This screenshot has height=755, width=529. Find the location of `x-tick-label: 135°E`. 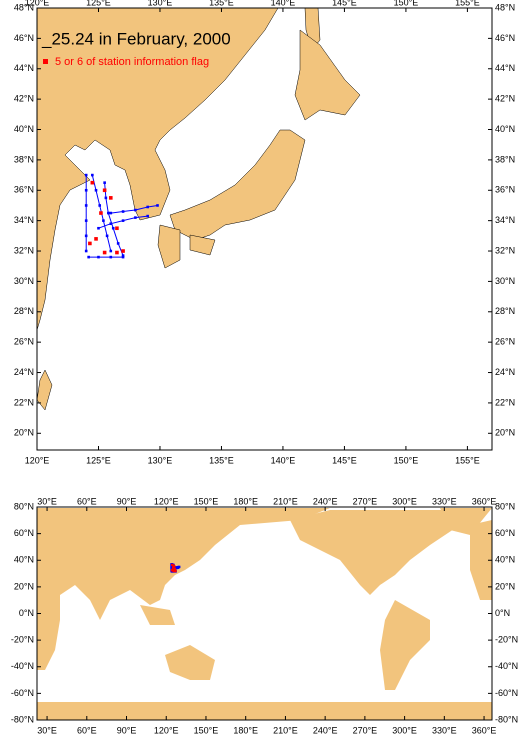

x-tick-label: 135°E is located at coordinates (221, 460).